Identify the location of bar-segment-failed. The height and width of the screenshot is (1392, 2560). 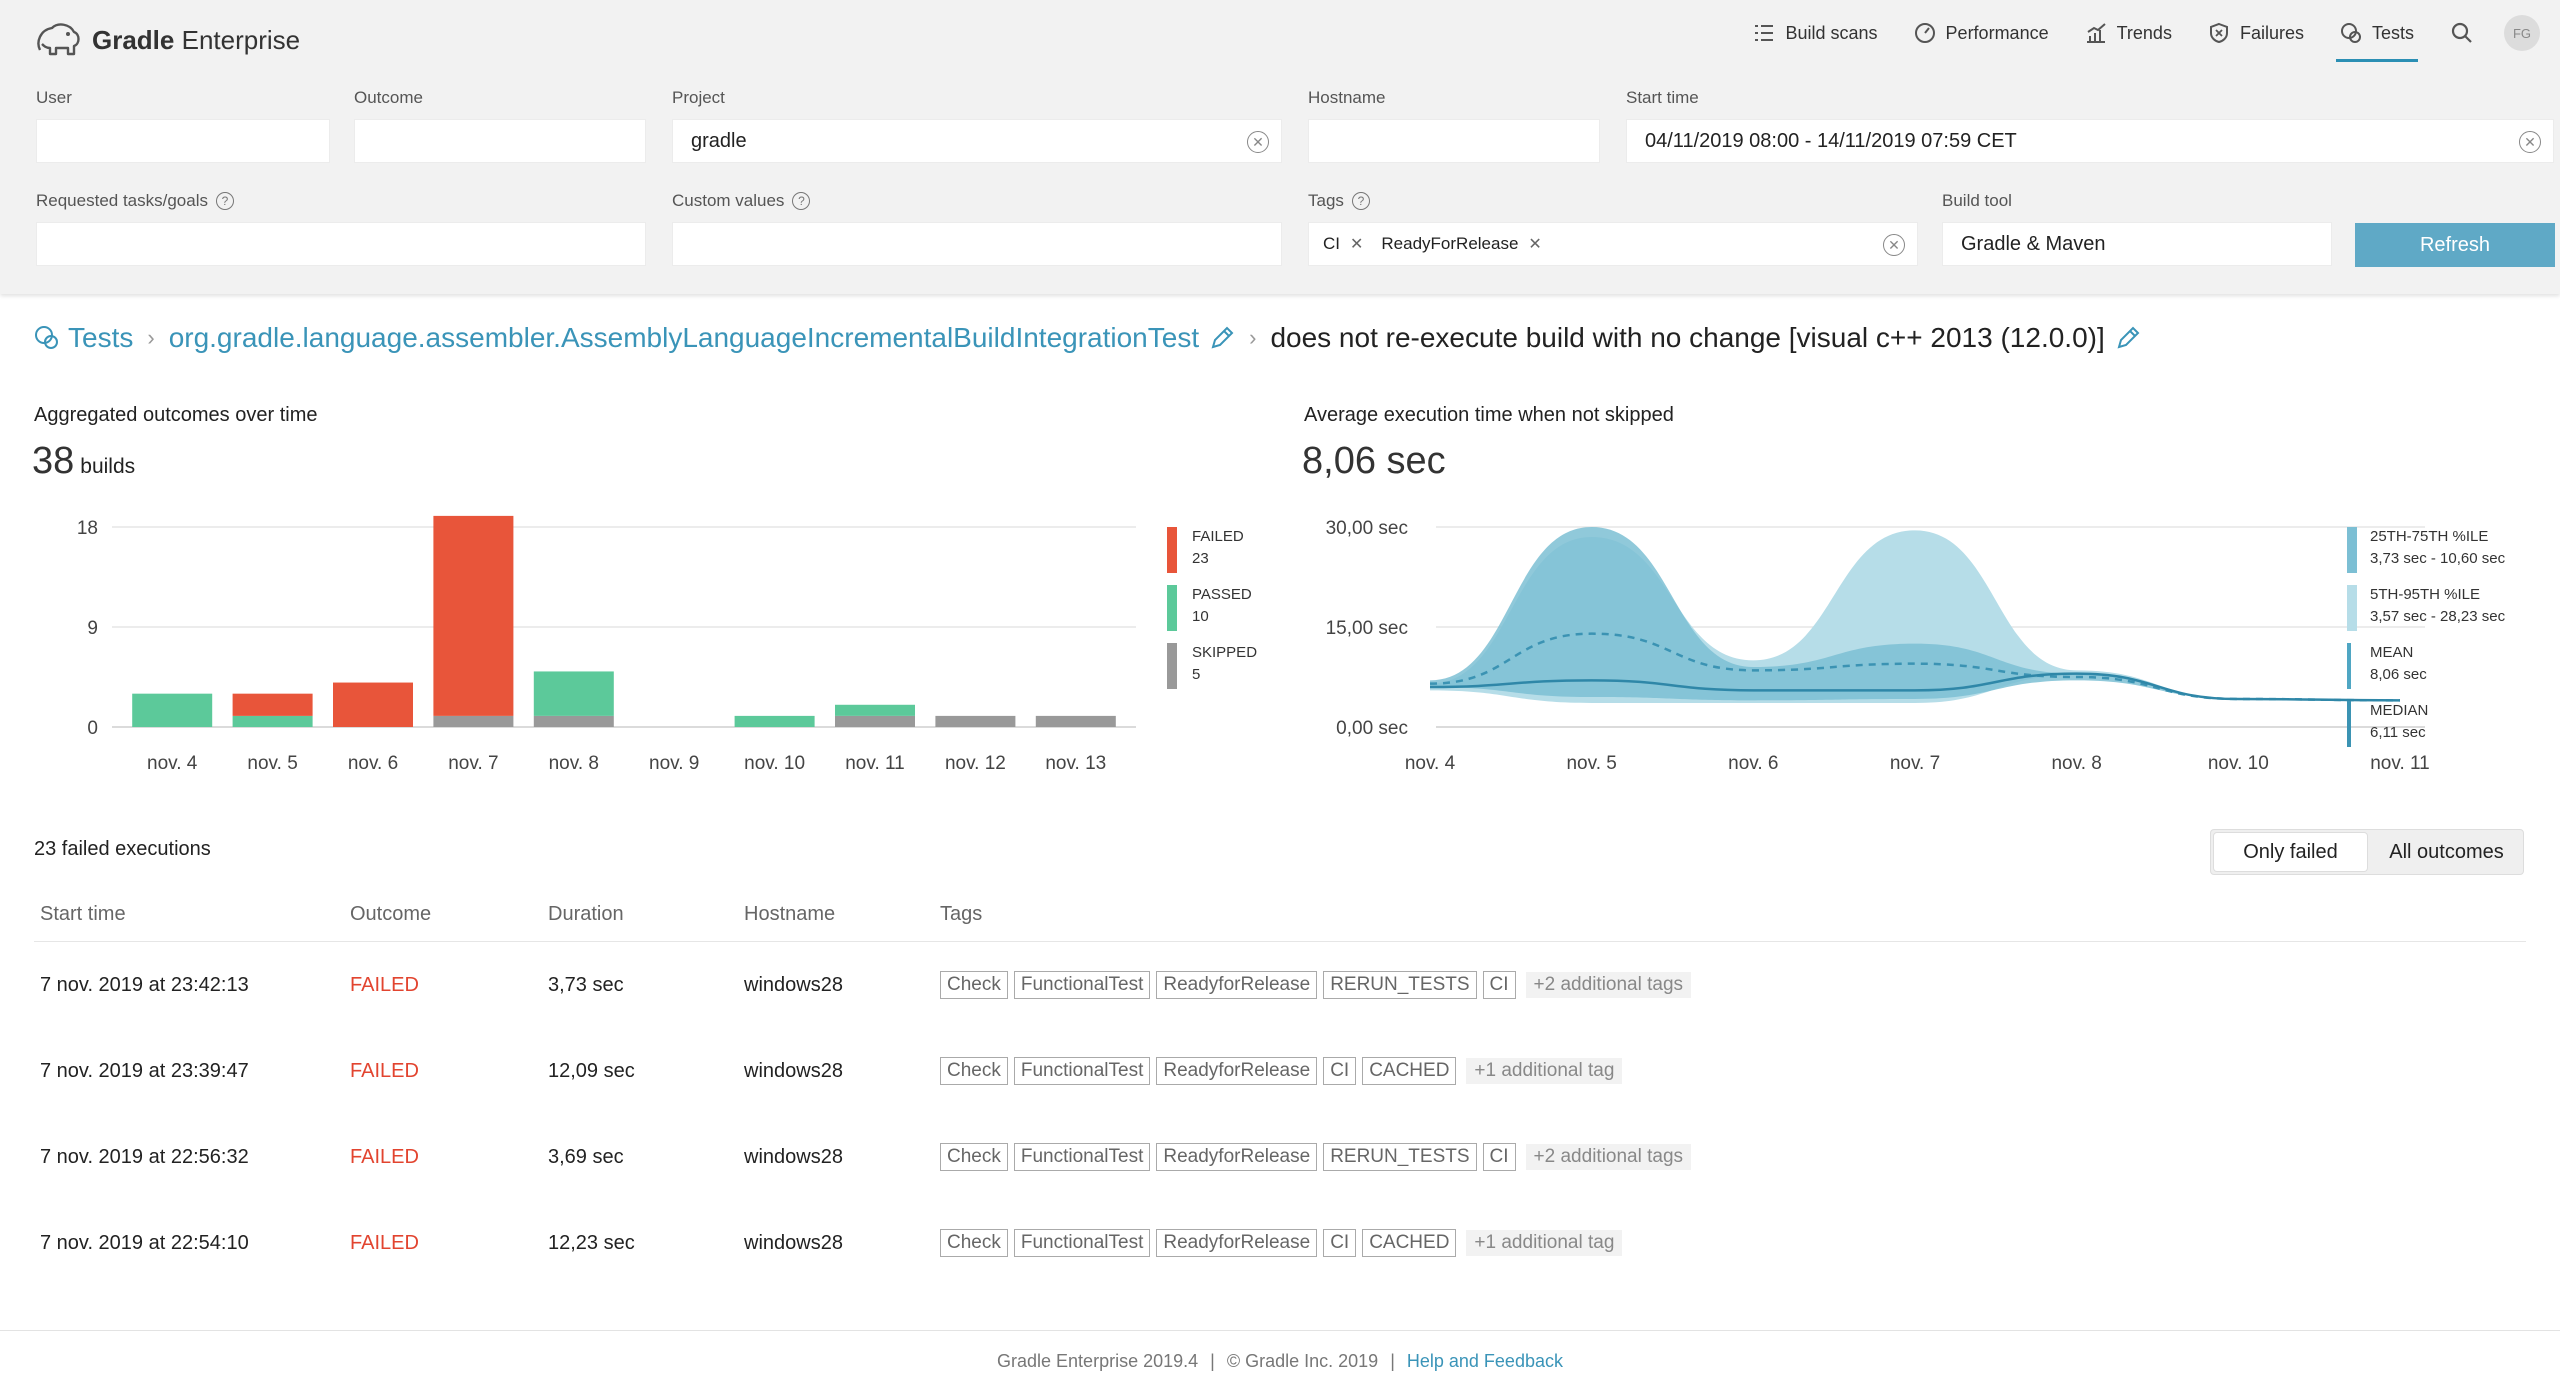
(473, 615).